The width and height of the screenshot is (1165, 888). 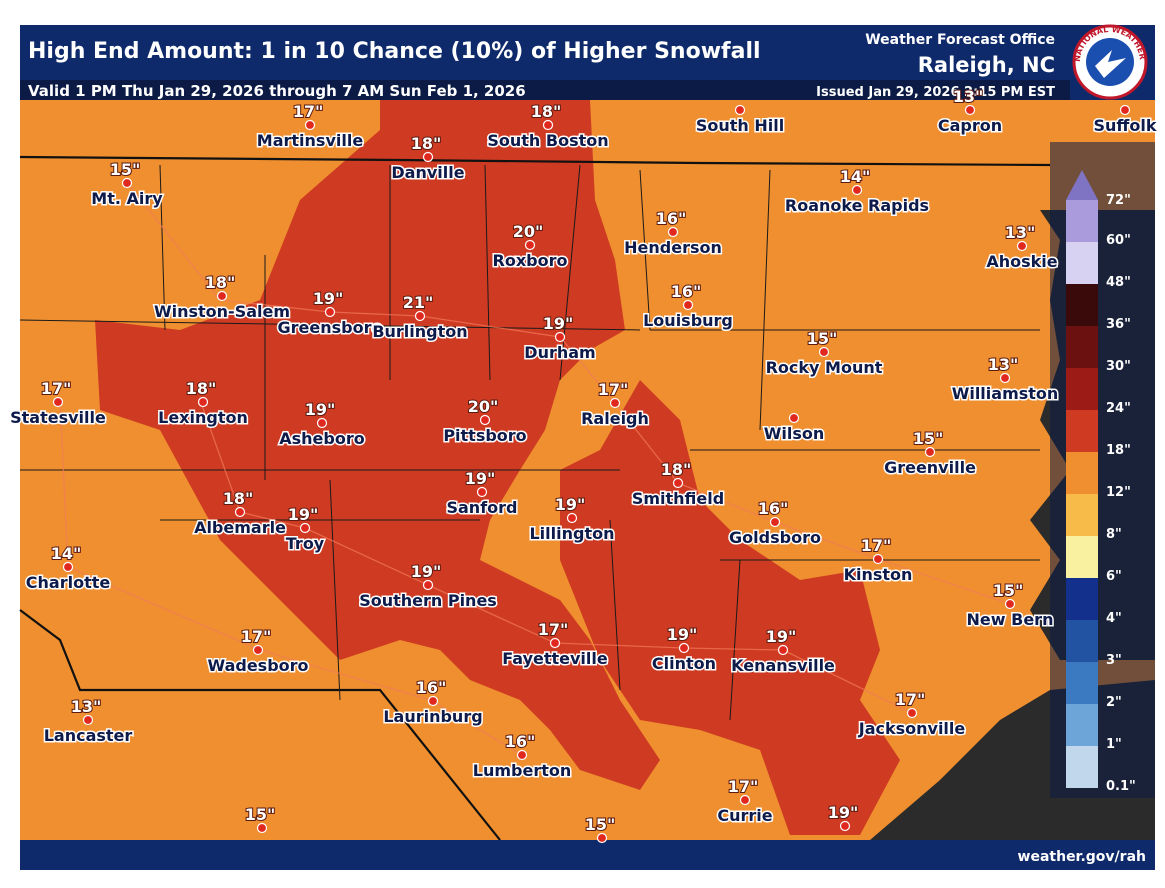 I want to click on city-name: Pittsboro, so click(x=484, y=435).